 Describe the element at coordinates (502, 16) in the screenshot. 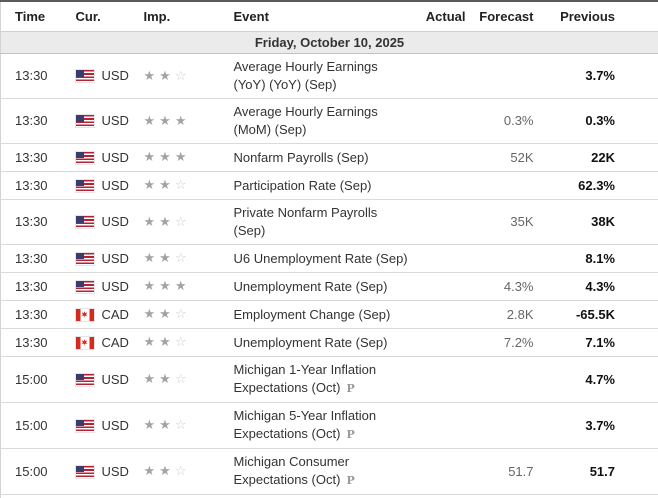

I see `column-header-forecast: Forecast` at that location.